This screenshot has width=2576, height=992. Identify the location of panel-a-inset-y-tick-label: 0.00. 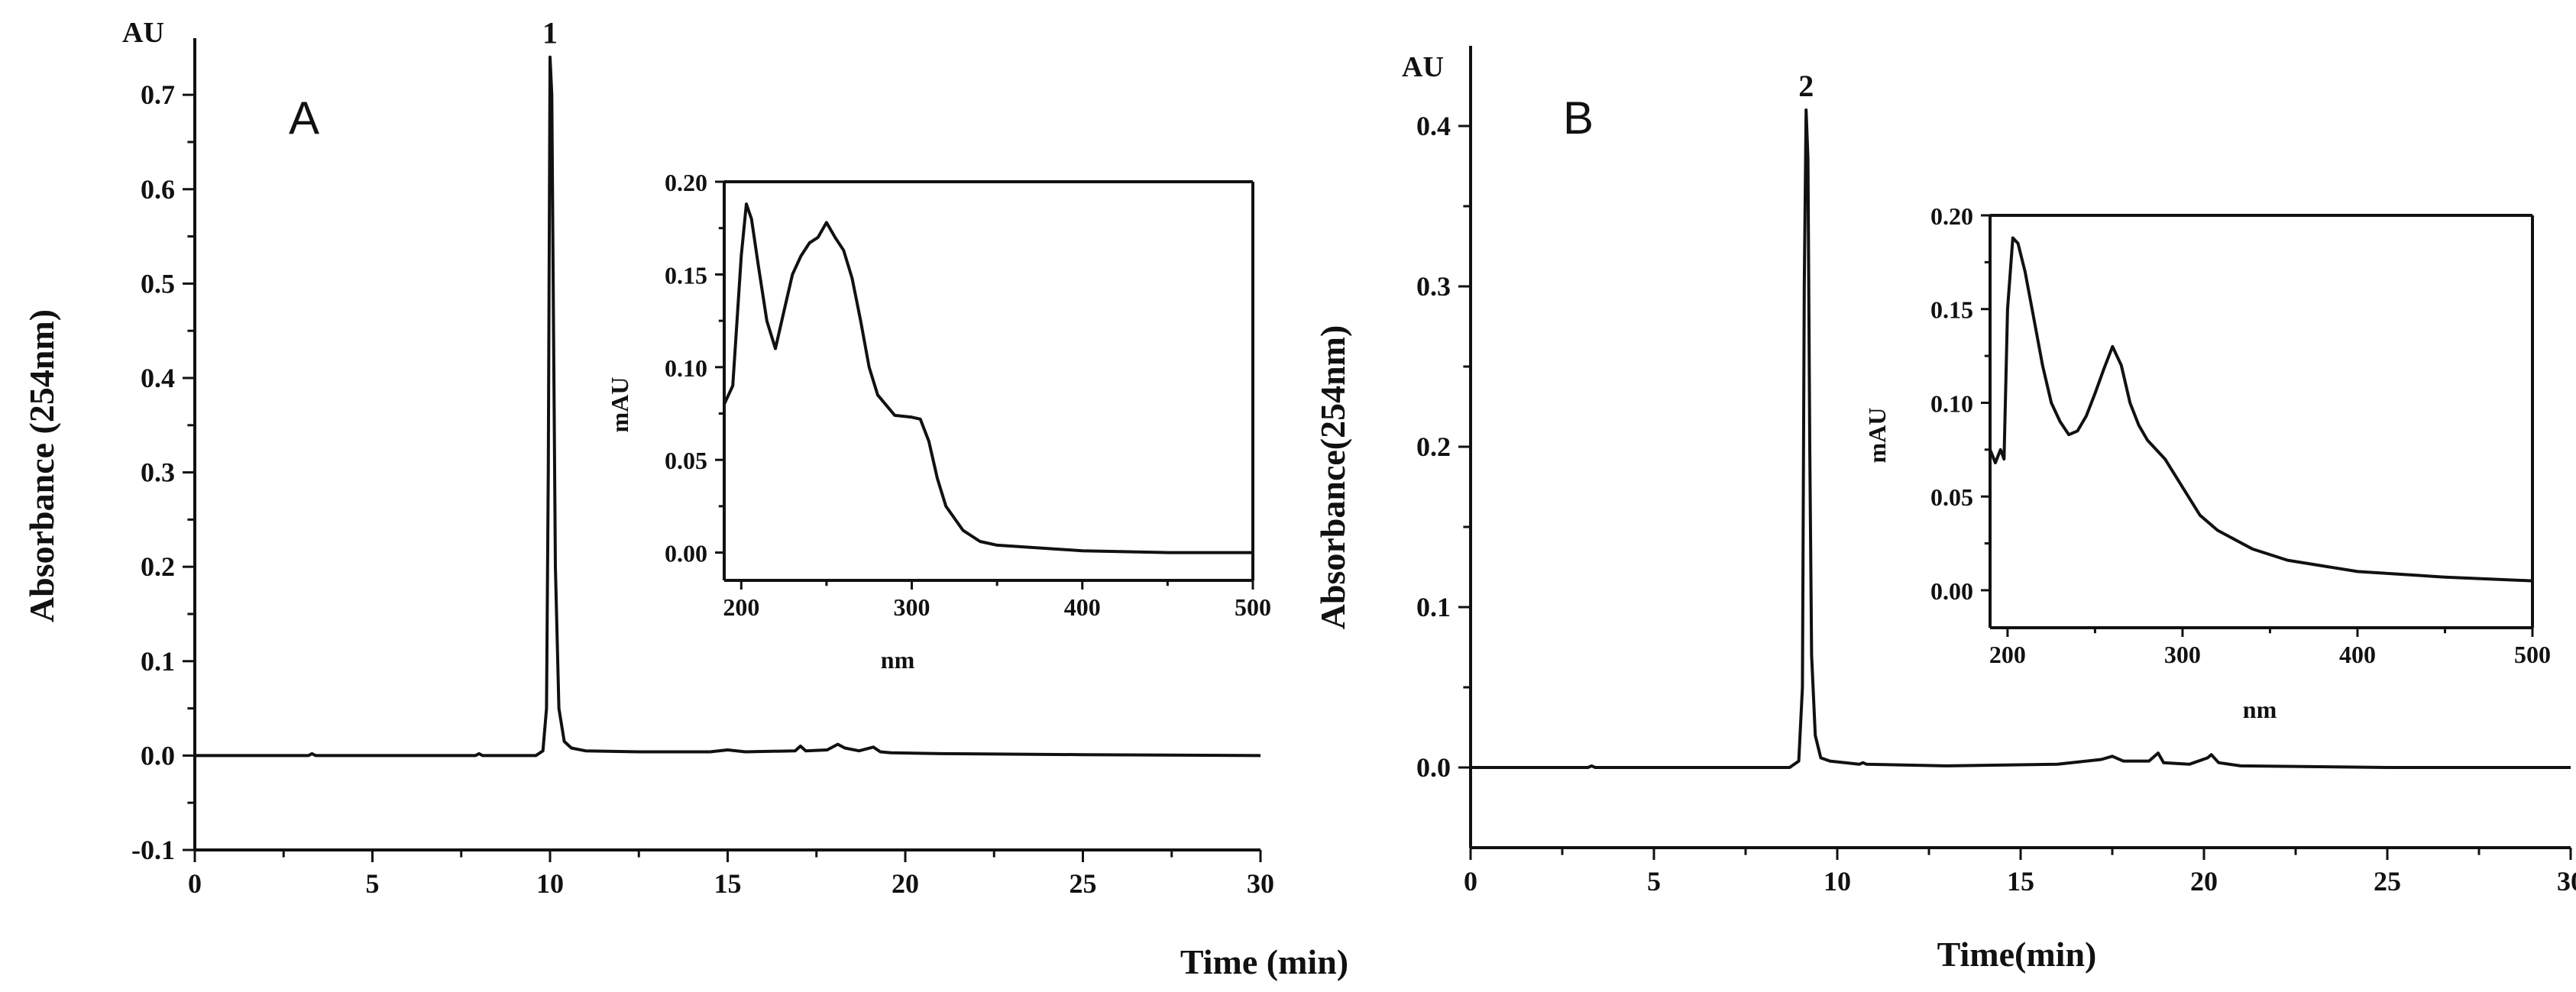
(686, 554).